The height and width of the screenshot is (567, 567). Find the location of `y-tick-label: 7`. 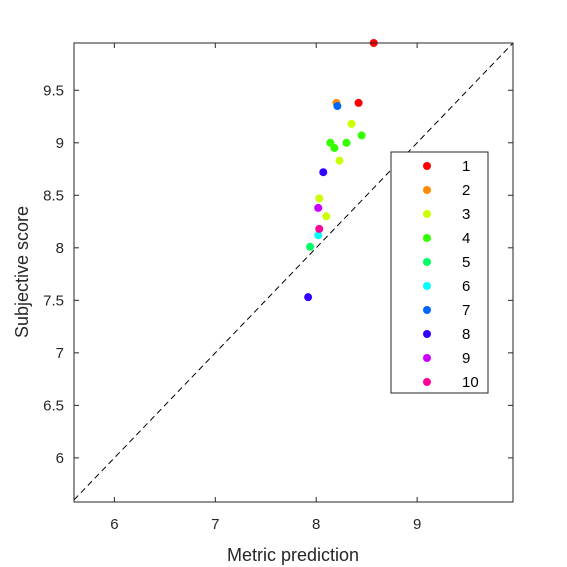

y-tick-label: 7 is located at coordinates (60, 353).